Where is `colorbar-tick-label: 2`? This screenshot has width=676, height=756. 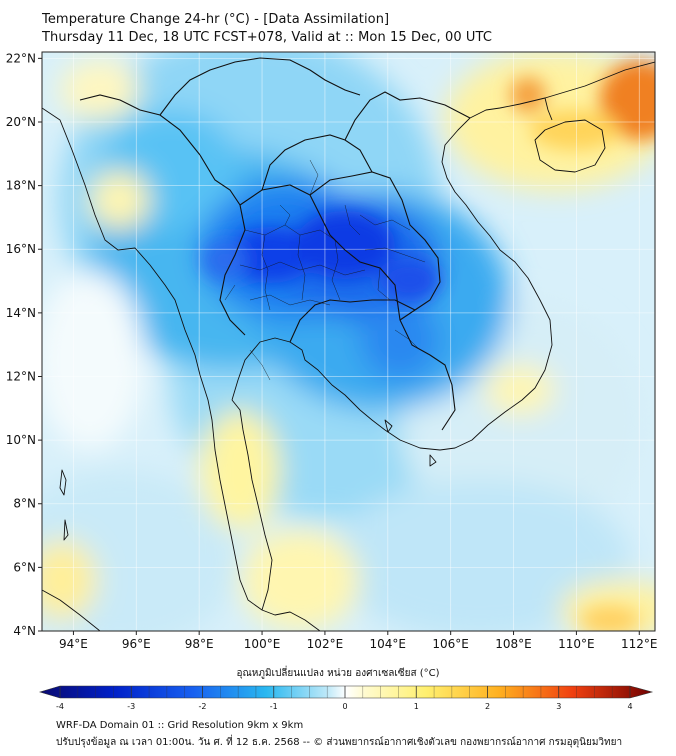
colorbar-tick-label: 2 is located at coordinates (487, 706).